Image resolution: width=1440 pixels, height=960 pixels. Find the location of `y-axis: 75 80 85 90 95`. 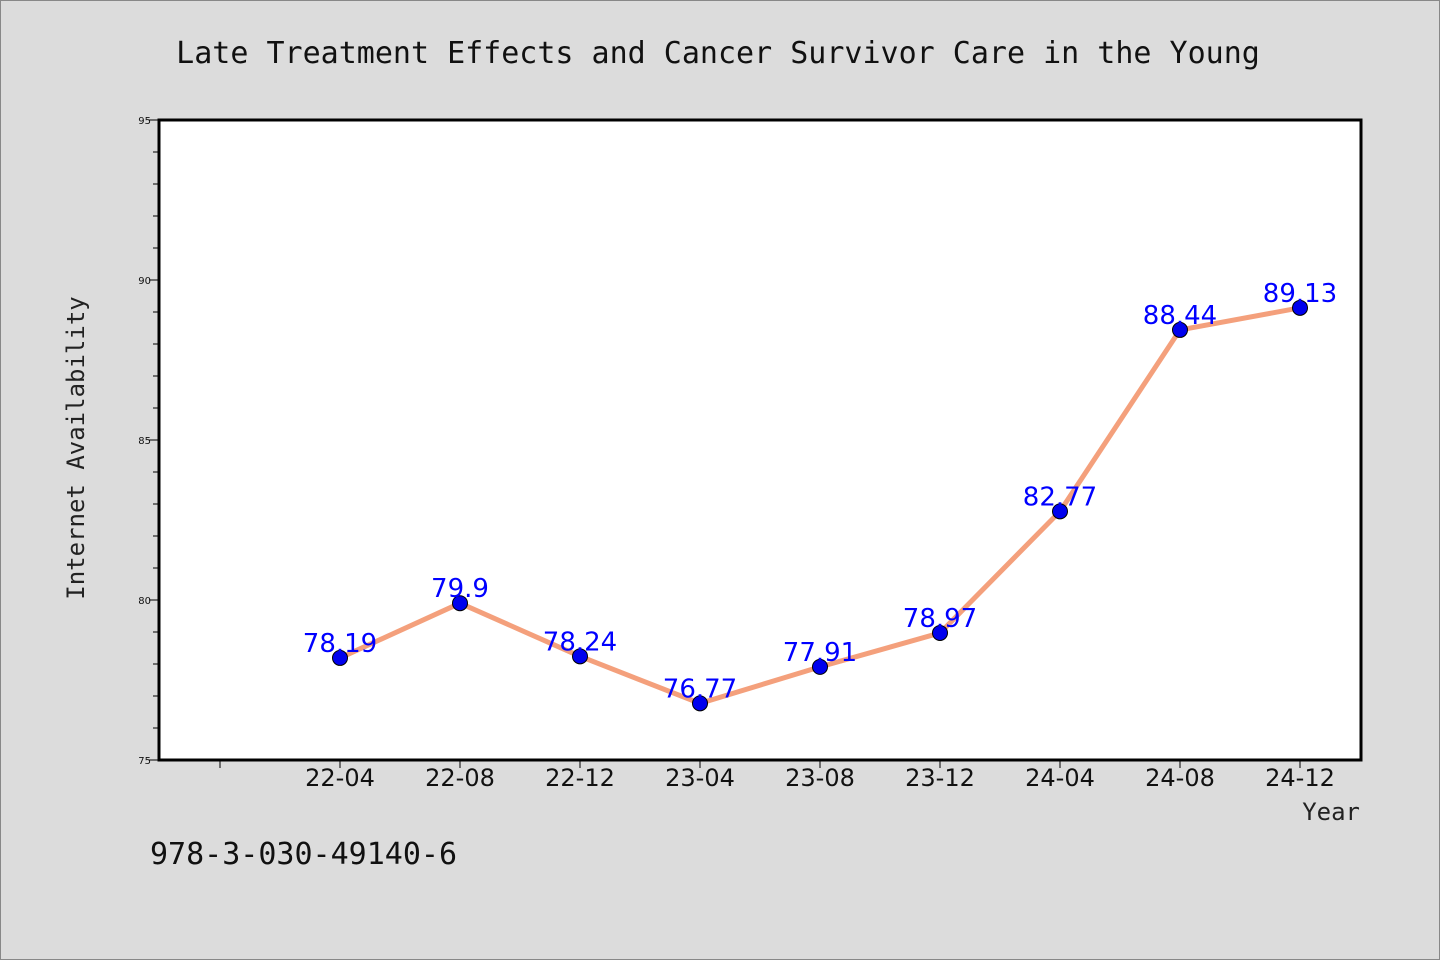

y-axis: 75 80 85 90 95 is located at coordinates (148, 441).